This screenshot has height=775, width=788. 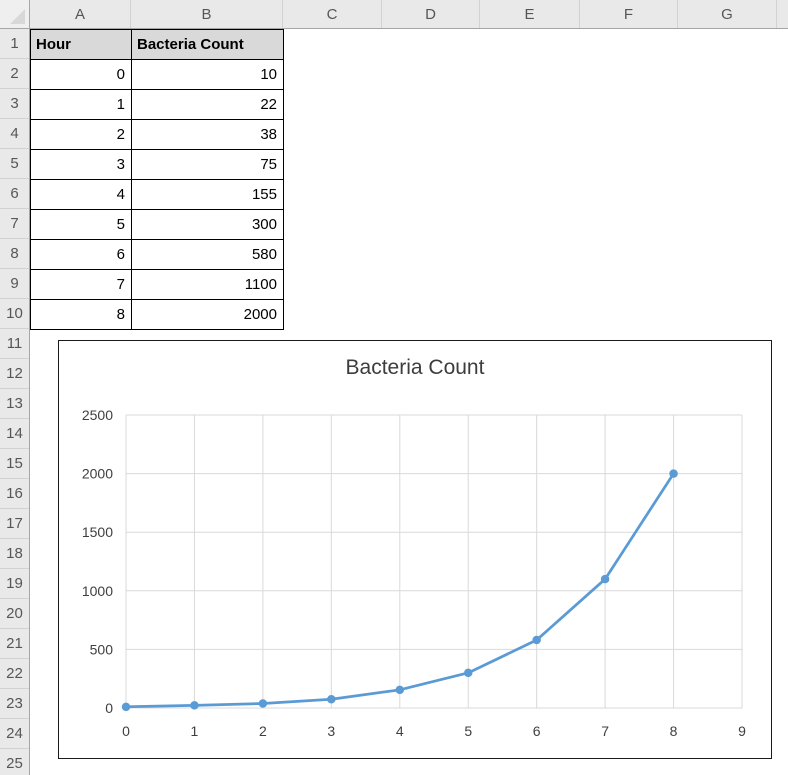 I want to click on cell-count: 155, so click(x=208, y=195).